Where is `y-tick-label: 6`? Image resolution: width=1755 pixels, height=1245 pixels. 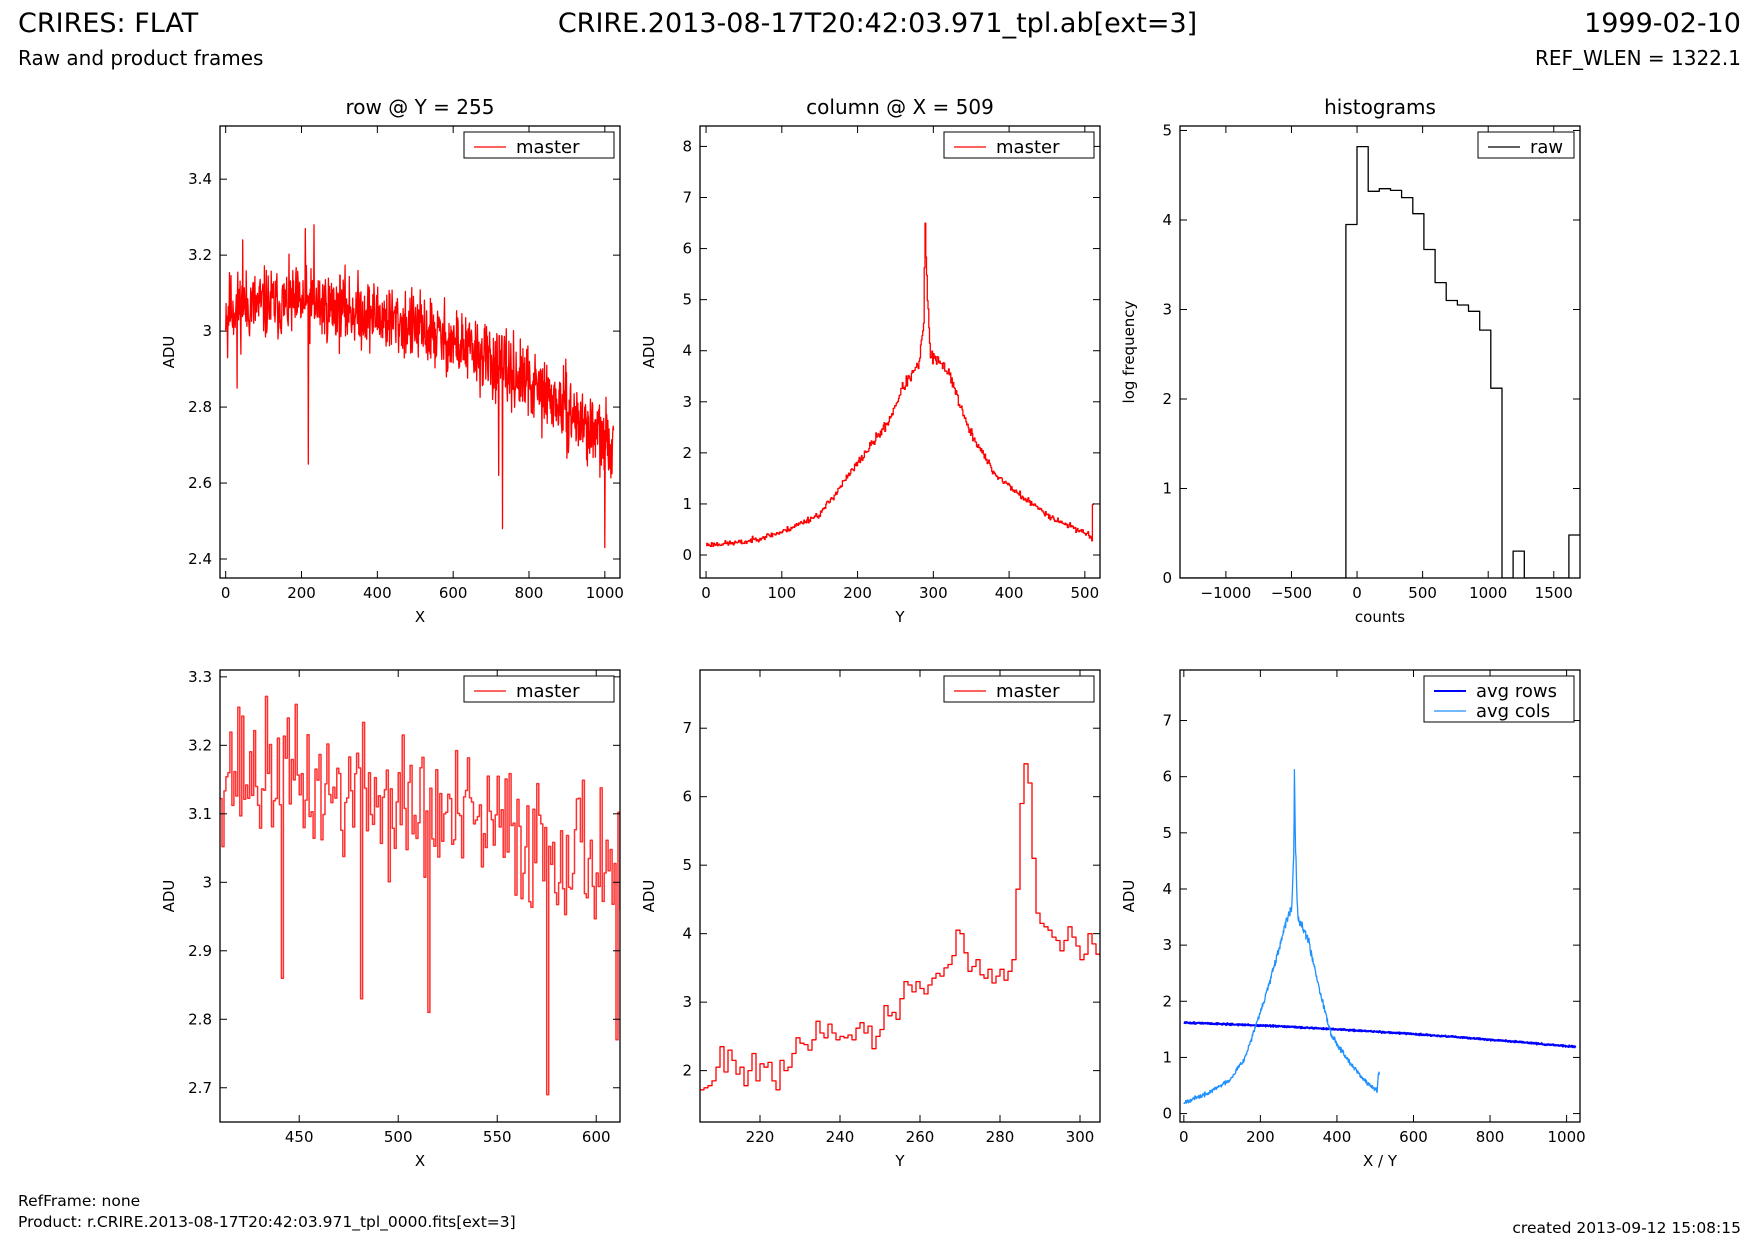 y-tick-label: 6 is located at coordinates (687, 249).